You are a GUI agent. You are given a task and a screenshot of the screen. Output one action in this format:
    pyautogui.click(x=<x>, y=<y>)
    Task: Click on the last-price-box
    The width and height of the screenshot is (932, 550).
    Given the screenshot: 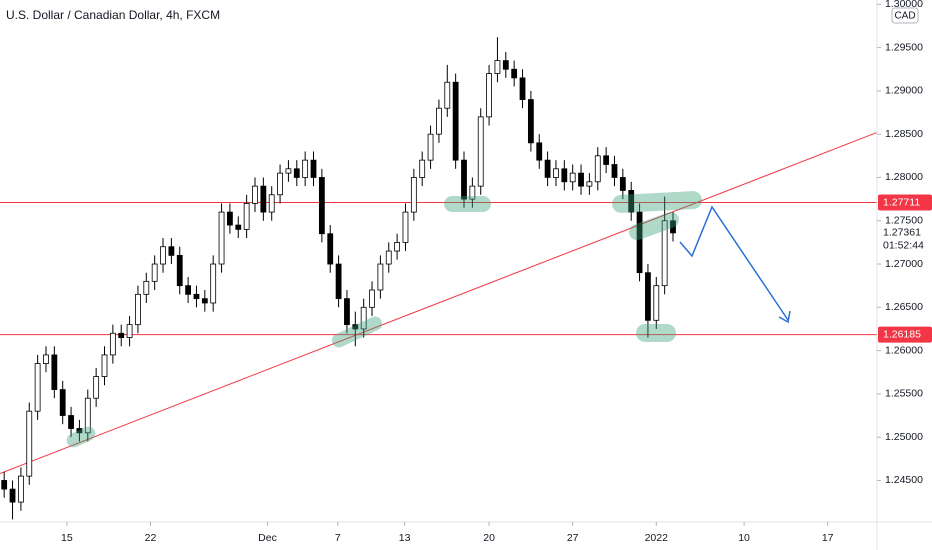 What is the action you would take?
    pyautogui.click(x=905, y=238)
    